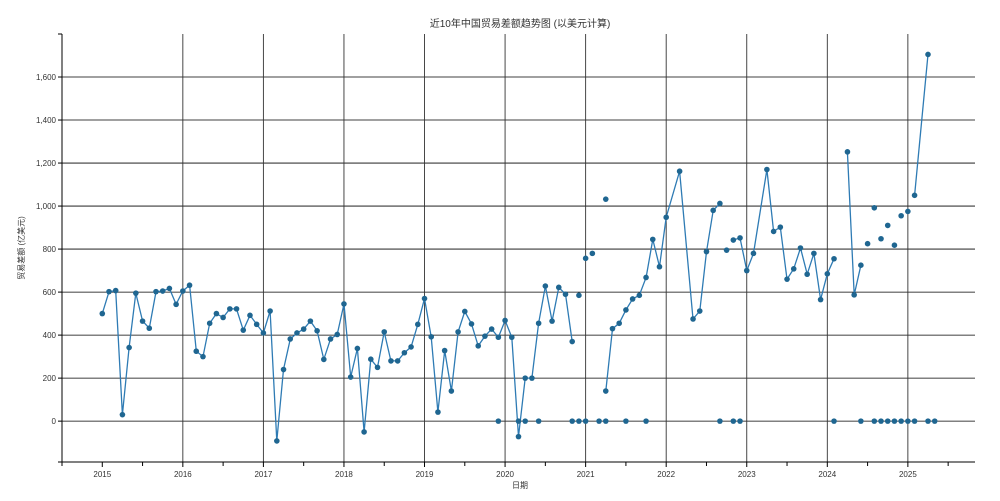  What do you see at coordinates (46, 120) in the screenshot?
I see `y-tick-label: 1,400` at bounding box center [46, 120].